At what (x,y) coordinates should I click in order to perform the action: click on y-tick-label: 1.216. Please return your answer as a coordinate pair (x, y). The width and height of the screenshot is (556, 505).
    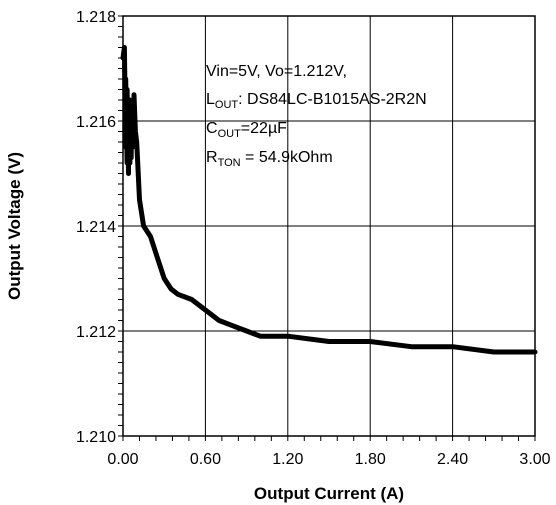
    Looking at the image, I should click on (96, 122).